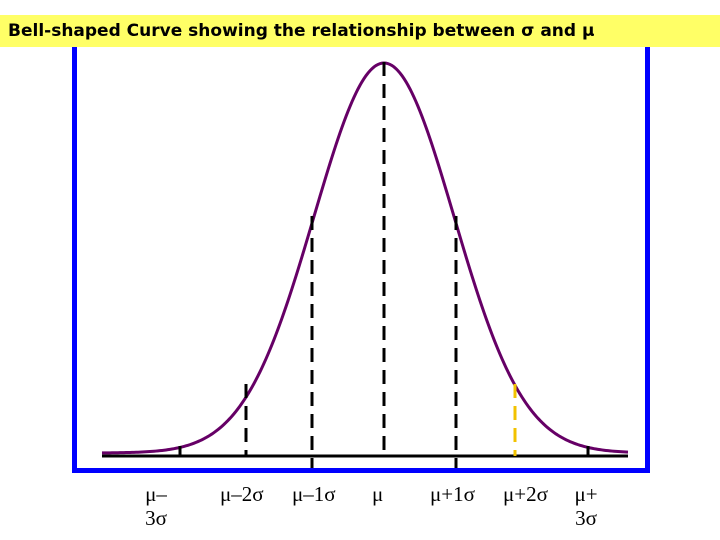 The height and width of the screenshot is (540, 720). What do you see at coordinates (378, 494) in the screenshot?
I see `label-mean: μ` at bounding box center [378, 494].